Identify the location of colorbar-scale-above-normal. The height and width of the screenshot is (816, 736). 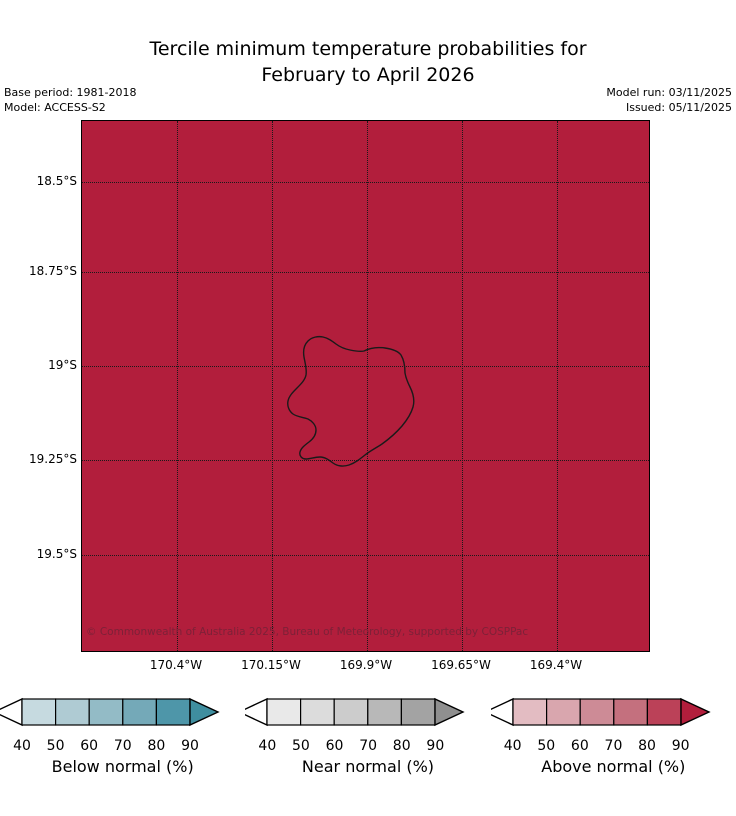
(613, 718).